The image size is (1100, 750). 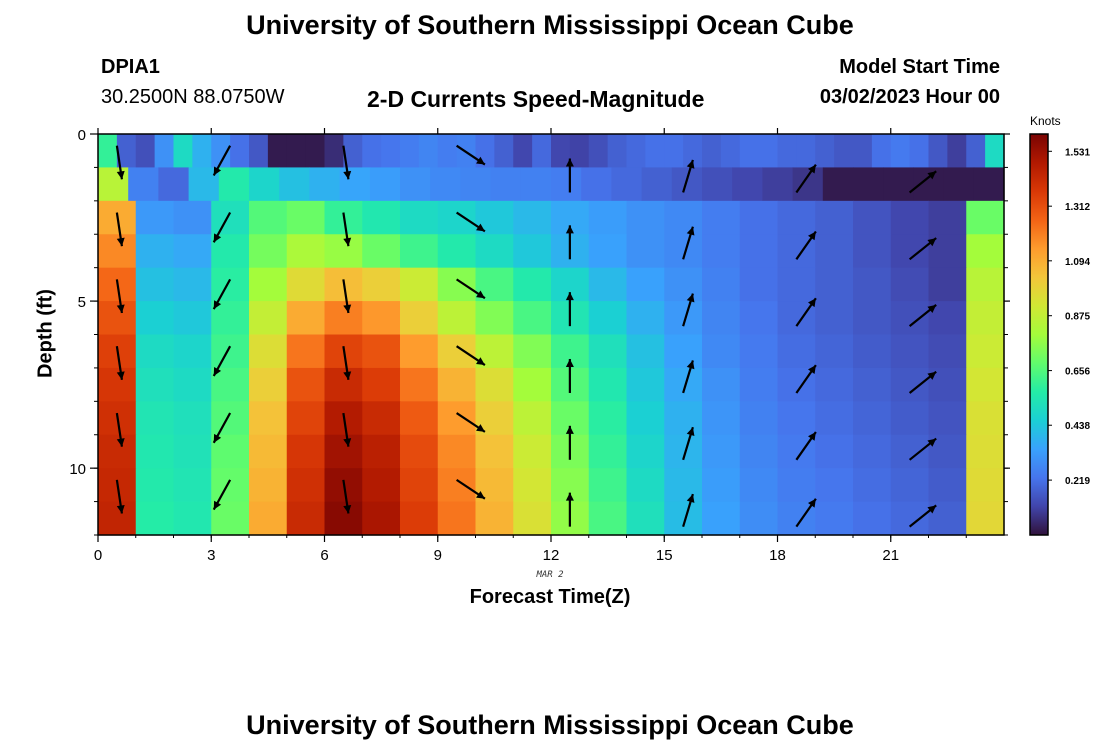 What do you see at coordinates (1077, 317) in the screenshot?
I see `colorbar-tick-label: 0.875` at bounding box center [1077, 317].